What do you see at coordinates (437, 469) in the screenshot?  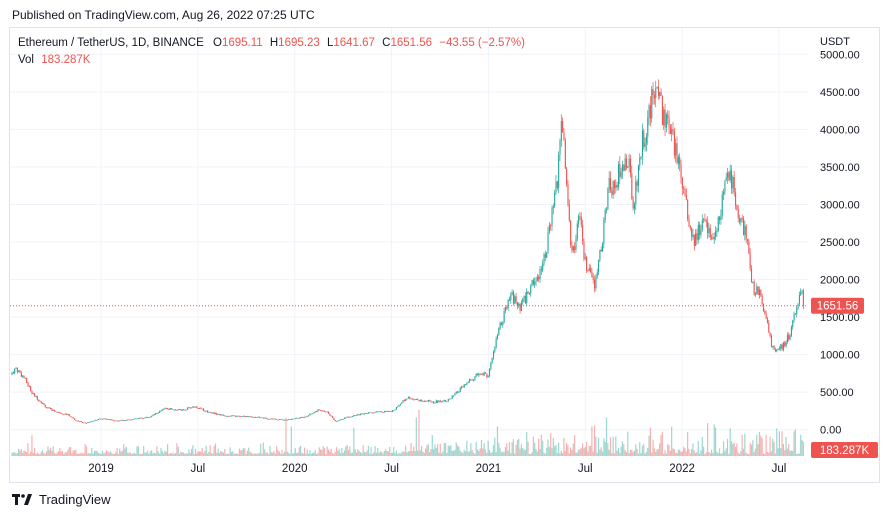 I see `x-axis: 2019 Jul 2020 Jul 2021 Jul 2022 Jul` at bounding box center [437, 469].